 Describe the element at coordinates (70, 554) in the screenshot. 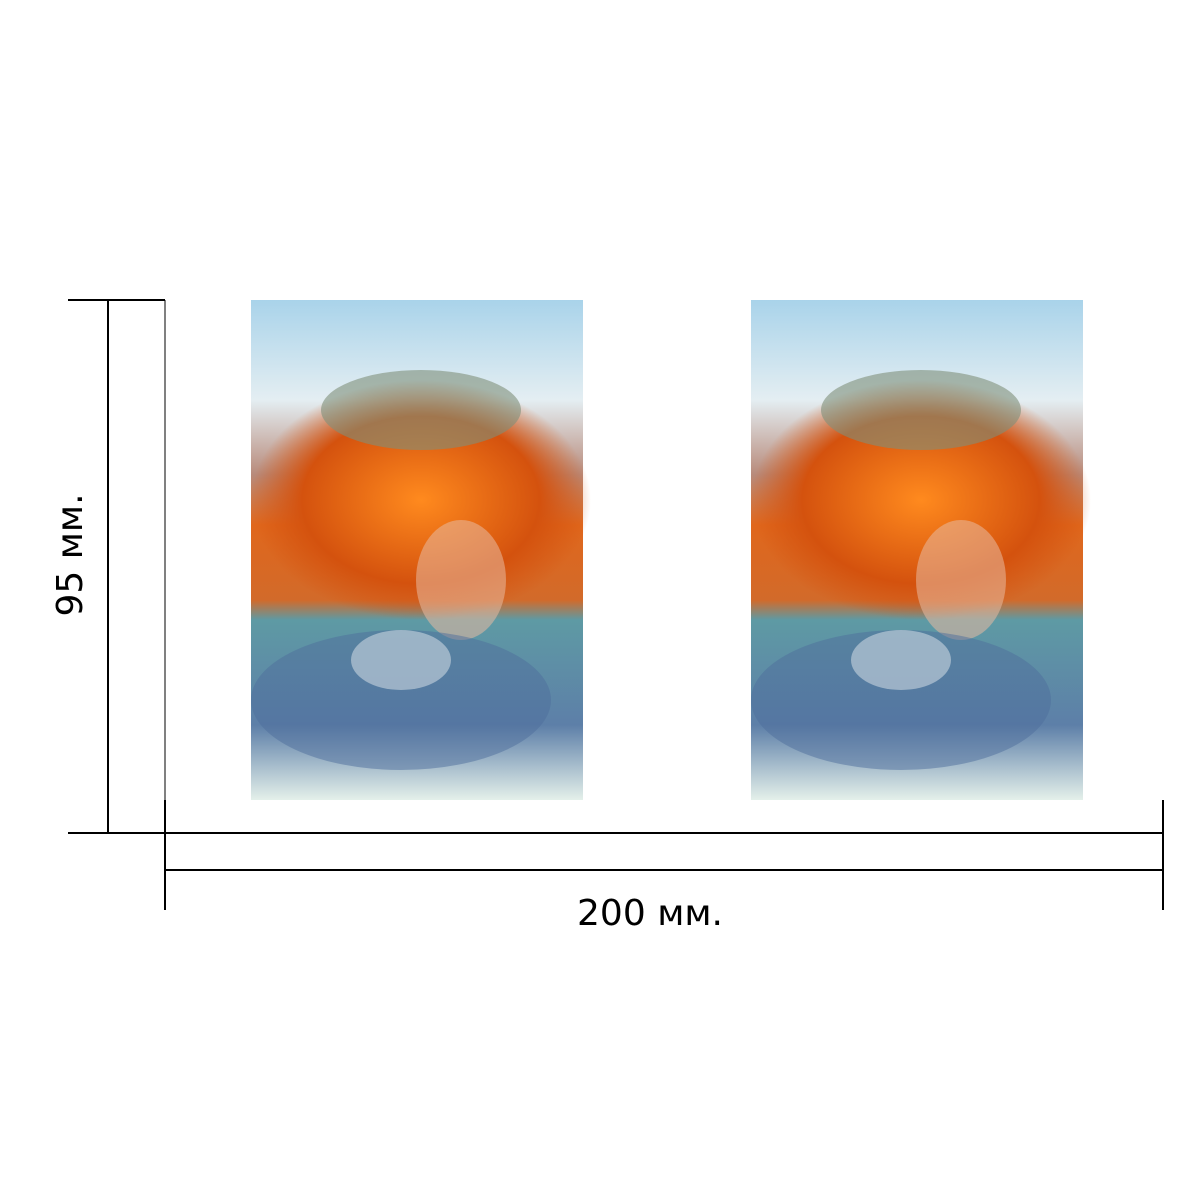

I see `height-label: 95 мм.` at that location.